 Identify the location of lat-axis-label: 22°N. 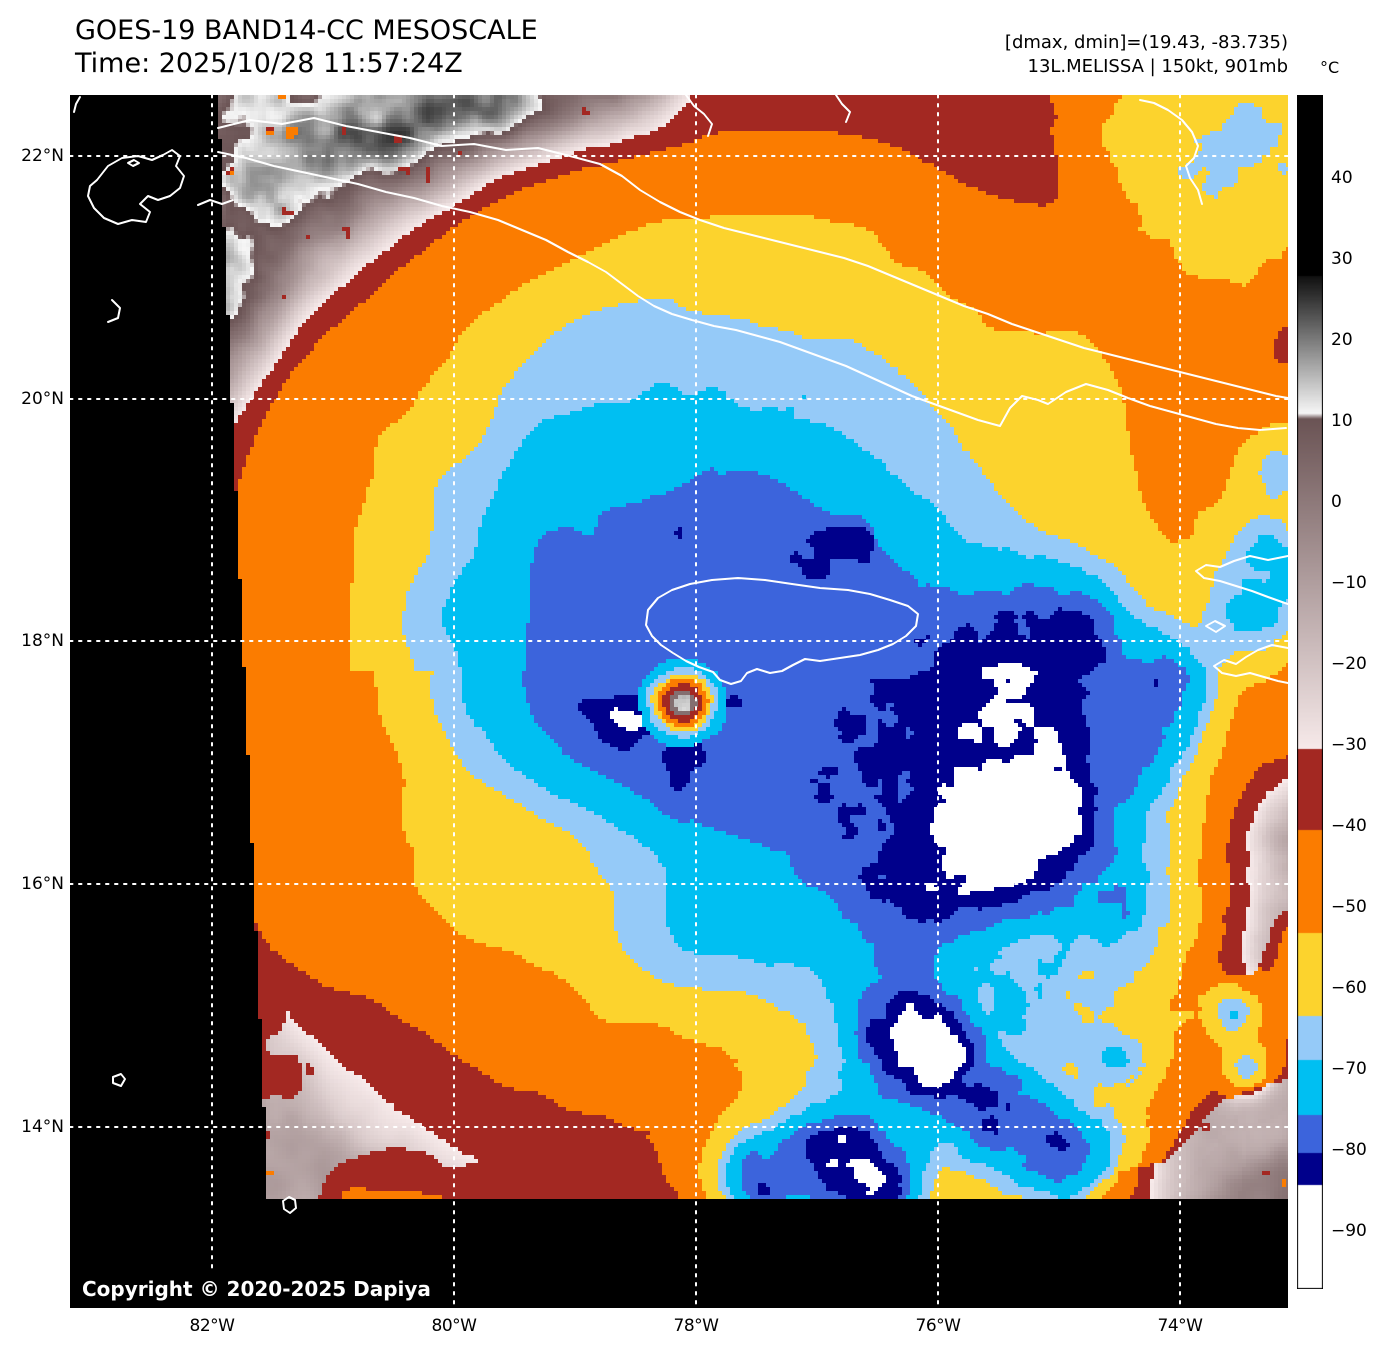
(42, 156).